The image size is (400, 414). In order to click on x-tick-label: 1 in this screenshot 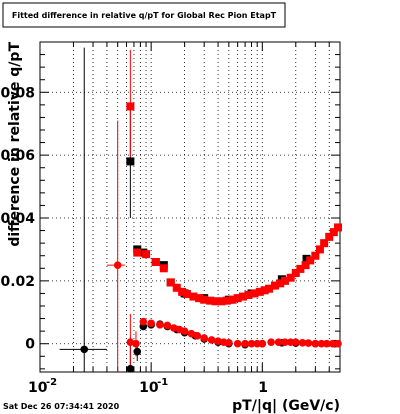, I will do `click(263, 388)`.